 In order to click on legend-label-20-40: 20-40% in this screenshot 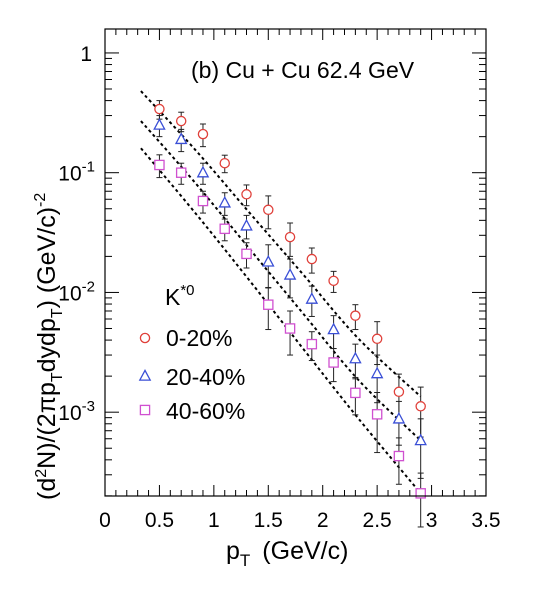, I will do `click(205, 377)`.